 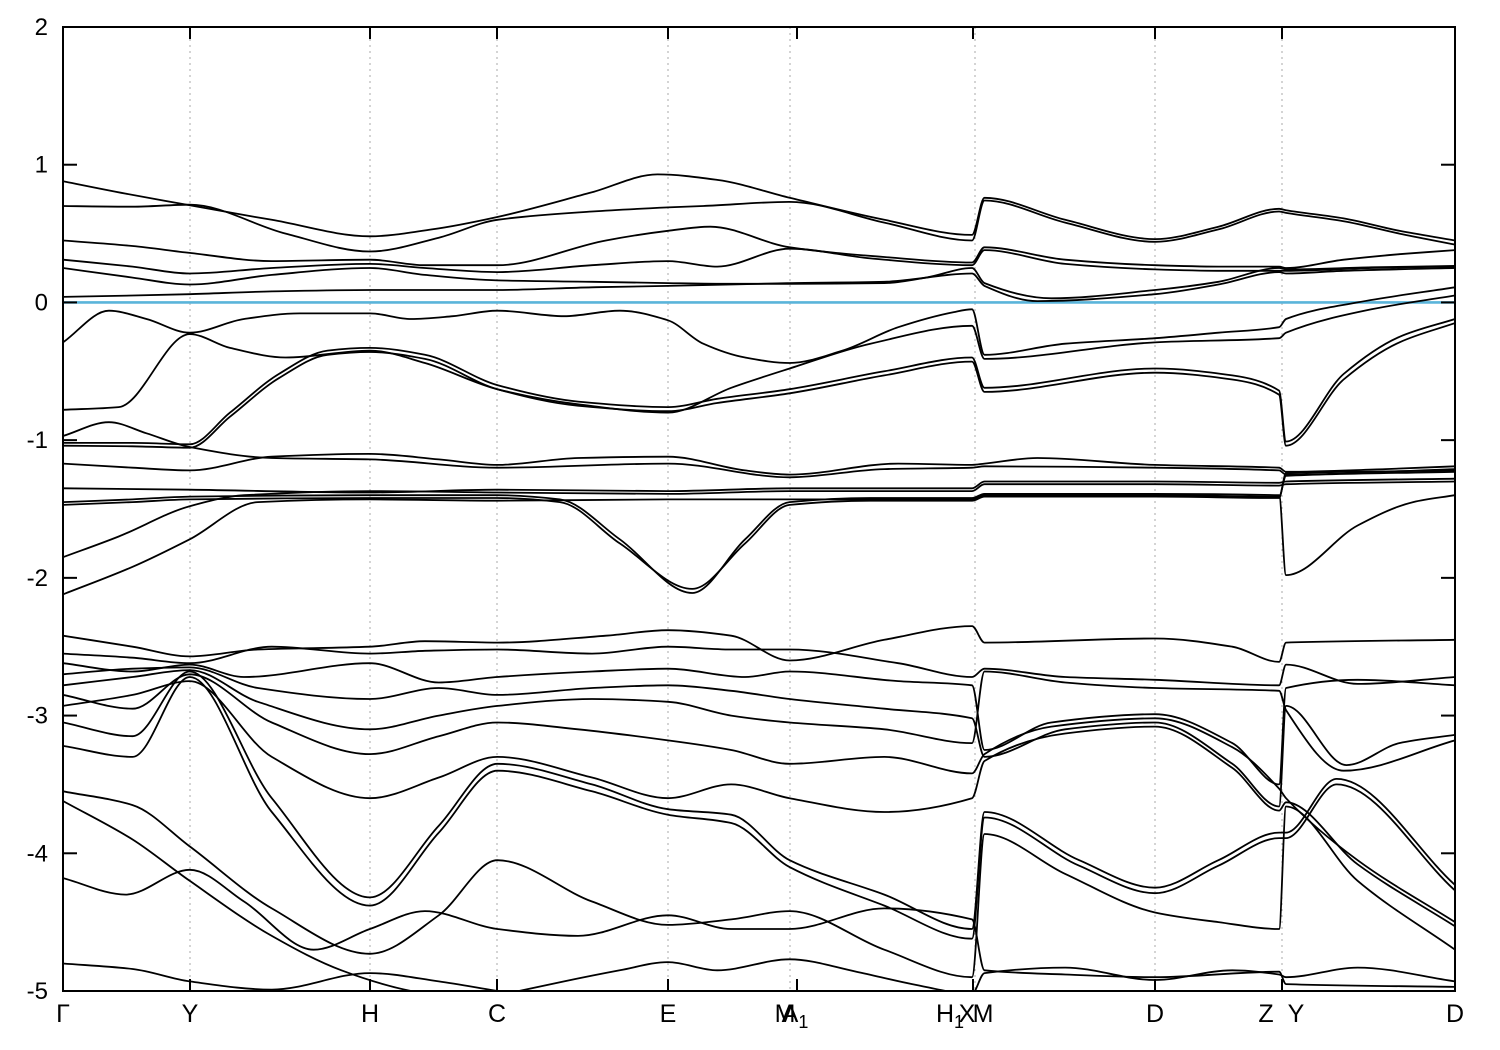 I want to click on x-tick-label: Γ, so click(x=63, y=1014).